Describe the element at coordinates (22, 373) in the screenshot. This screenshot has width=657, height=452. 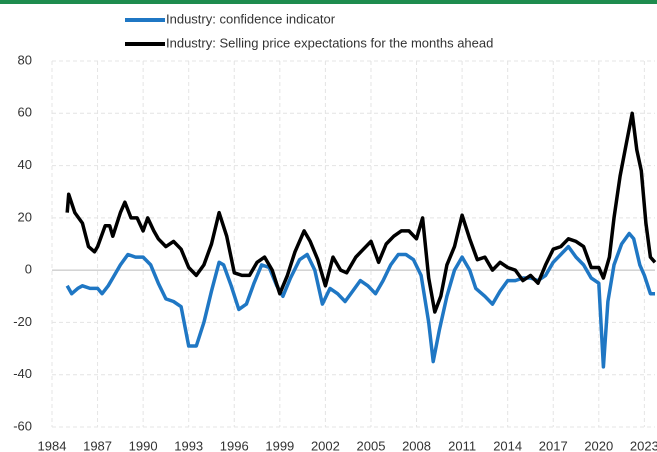
I see `y-tick-label: -40` at that location.